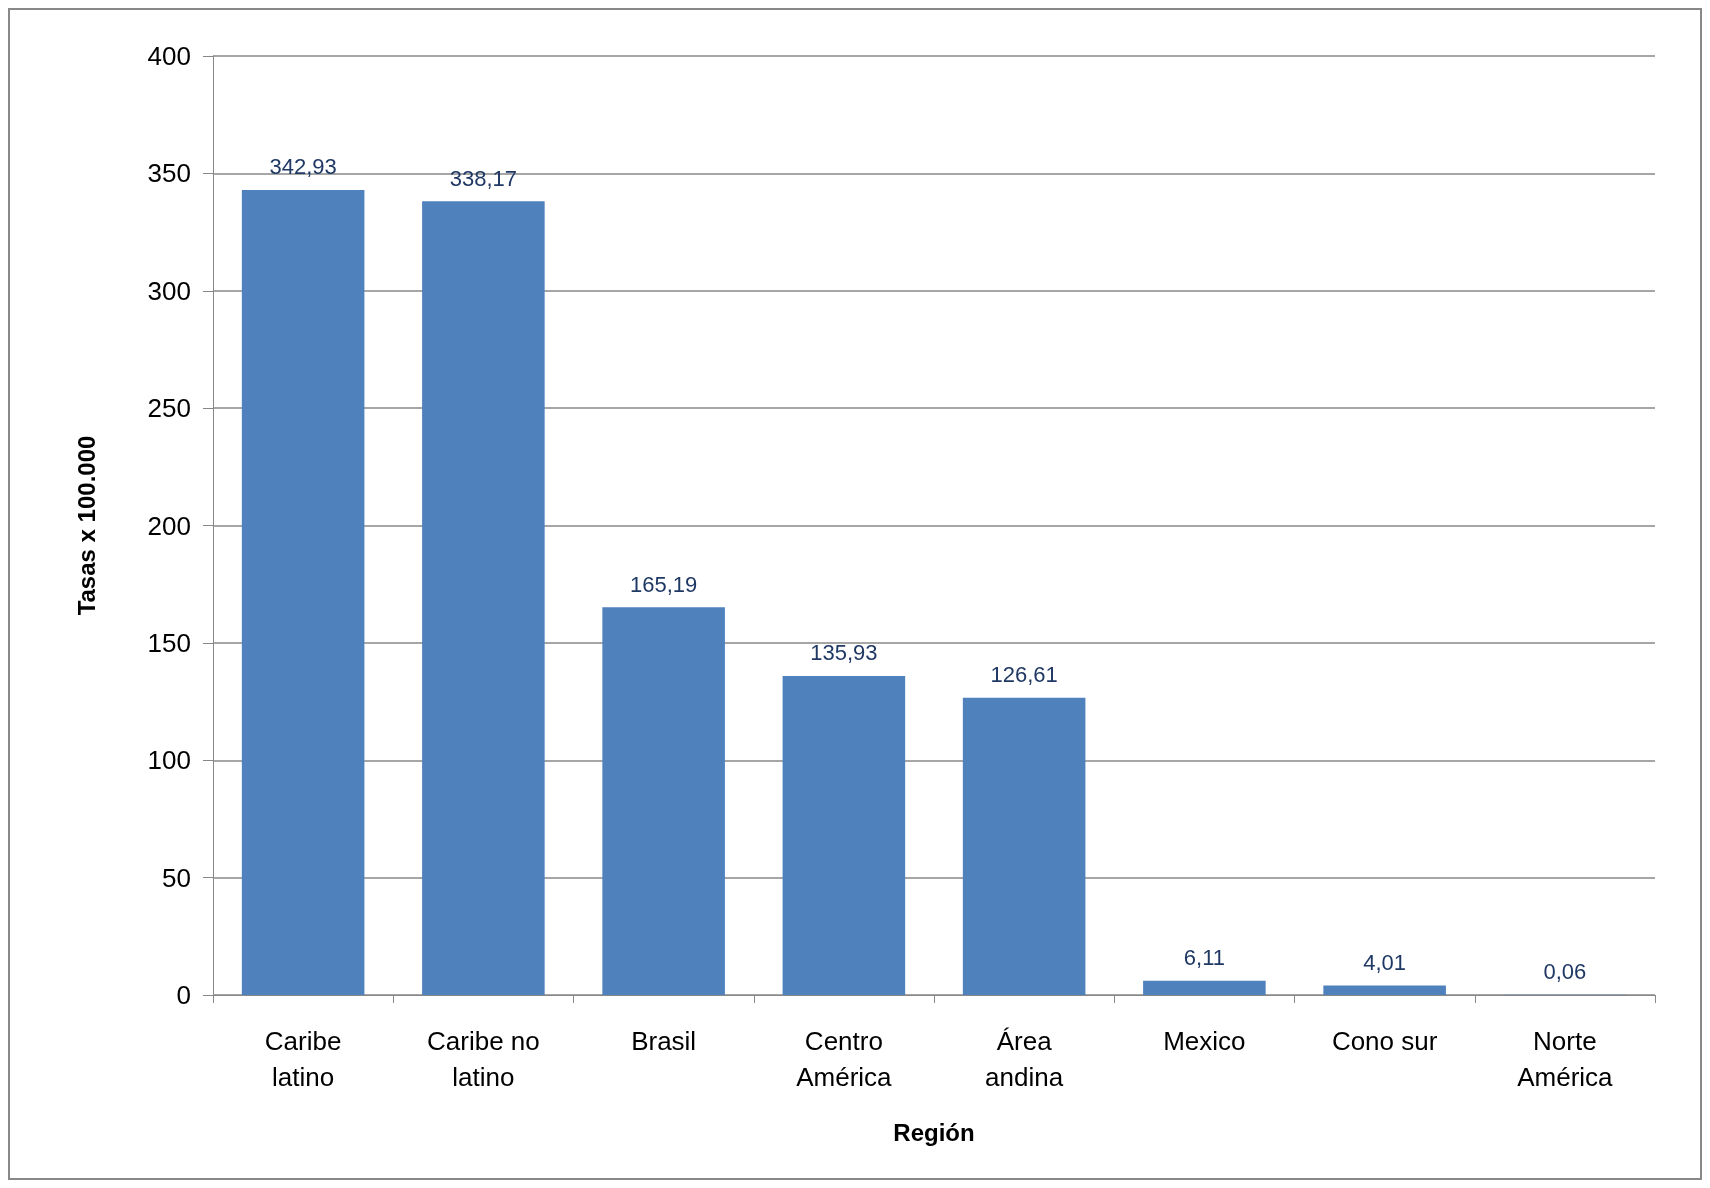 The height and width of the screenshot is (1188, 1710). Describe the element at coordinates (1384, 1041) in the screenshot. I see `x-tick-label: Cono sur` at that location.